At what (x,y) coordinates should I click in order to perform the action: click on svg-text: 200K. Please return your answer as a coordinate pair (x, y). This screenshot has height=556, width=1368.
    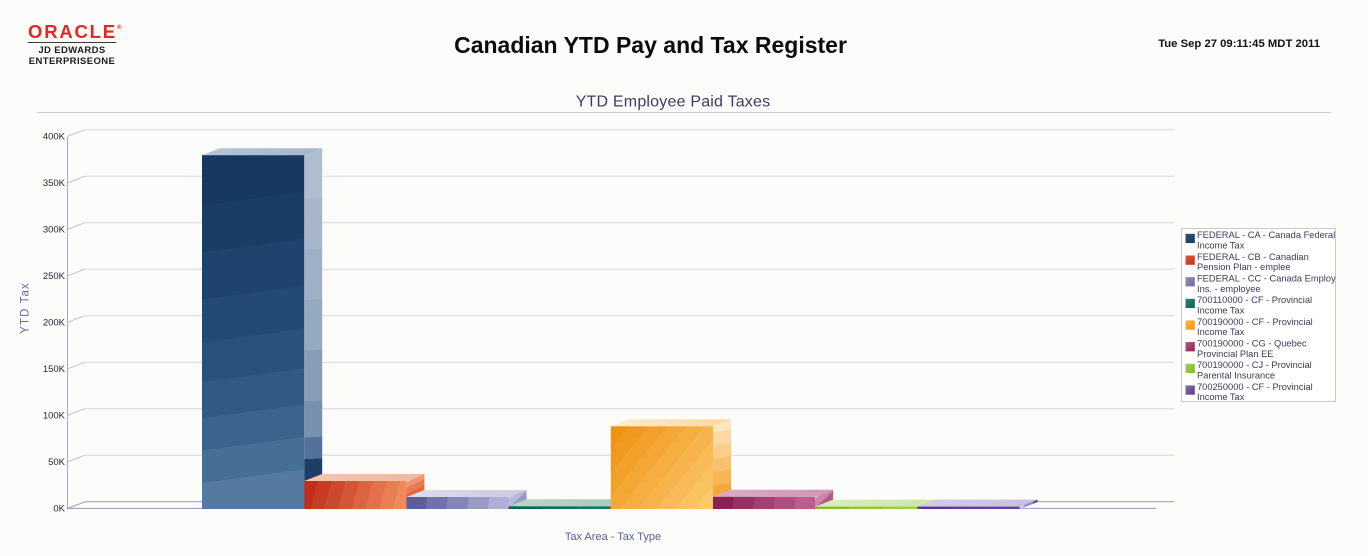
    Looking at the image, I should click on (54, 323).